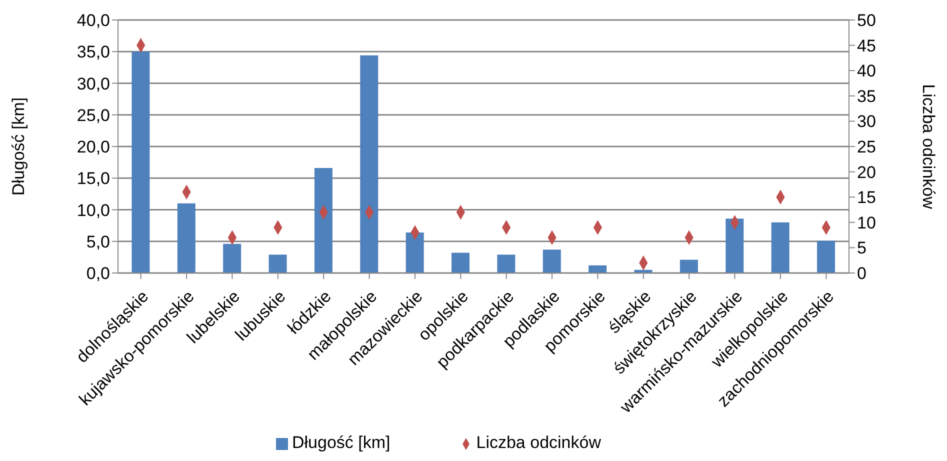 The image size is (947, 461). I want to click on y2-tick-label: 10, so click(866, 222).